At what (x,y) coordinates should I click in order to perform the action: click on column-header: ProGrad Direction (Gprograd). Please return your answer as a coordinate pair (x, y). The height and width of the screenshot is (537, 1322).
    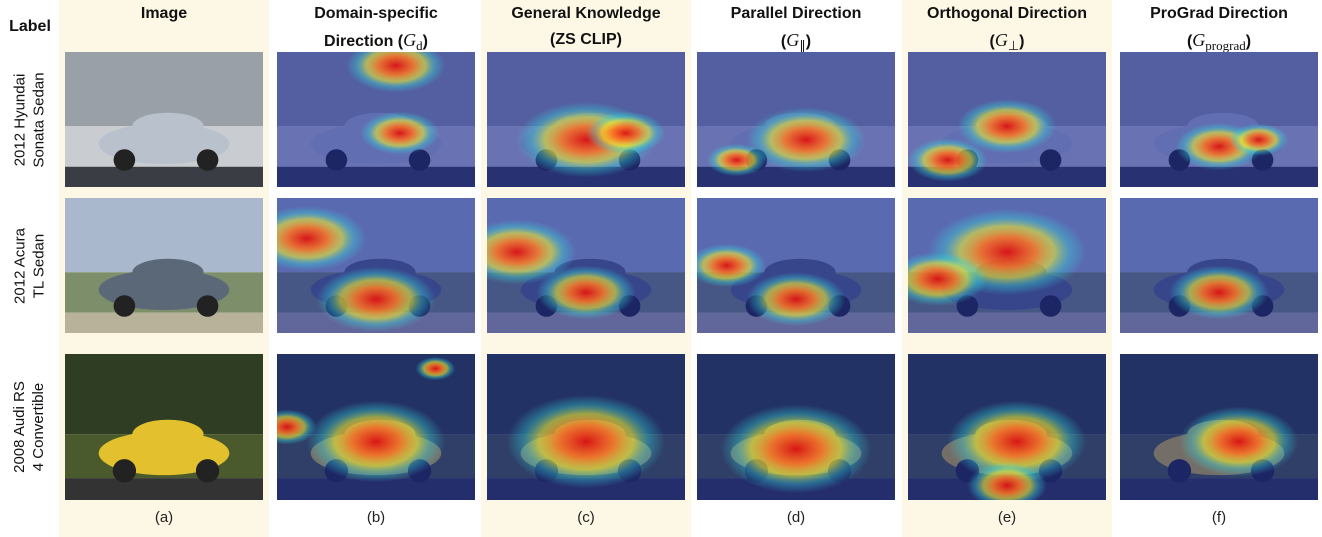
    Looking at the image, I should click on (1216, 30).